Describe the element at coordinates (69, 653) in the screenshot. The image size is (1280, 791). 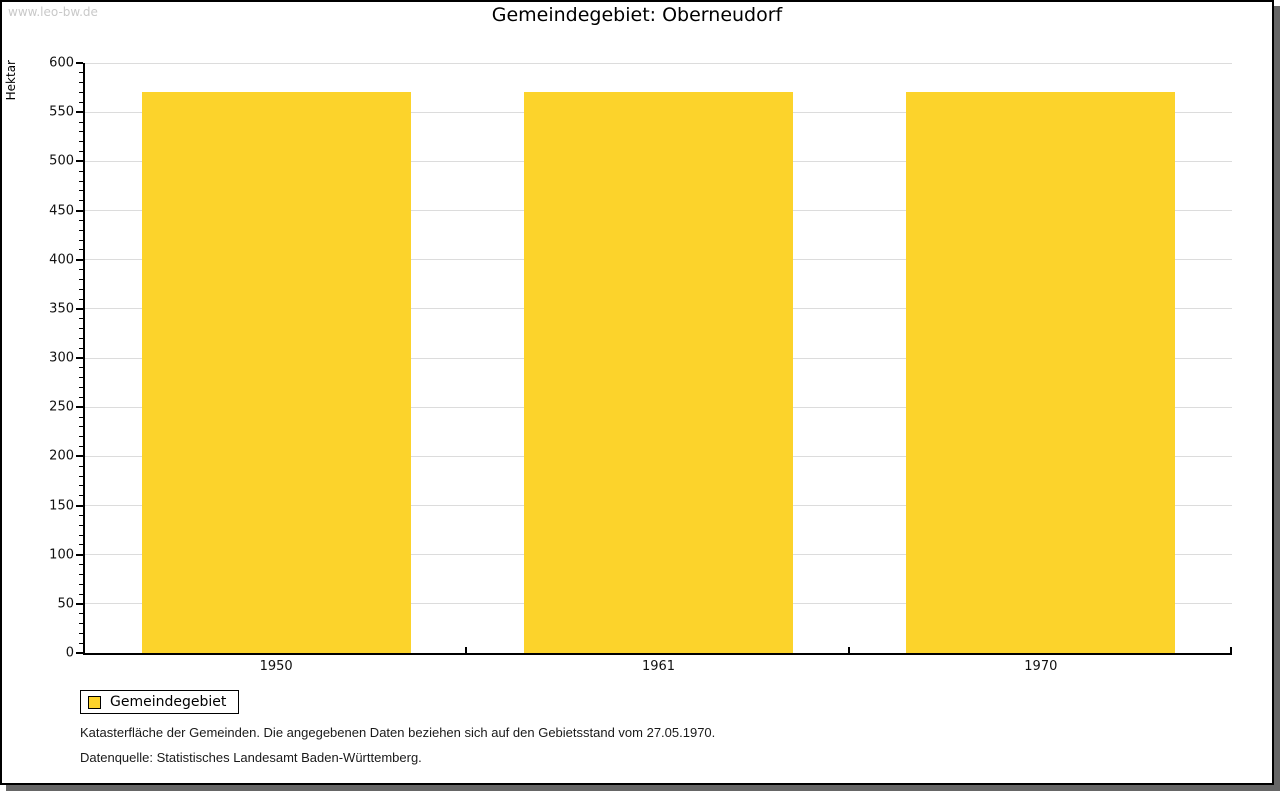
I see `y-axis-tick-label: 0` at that location.